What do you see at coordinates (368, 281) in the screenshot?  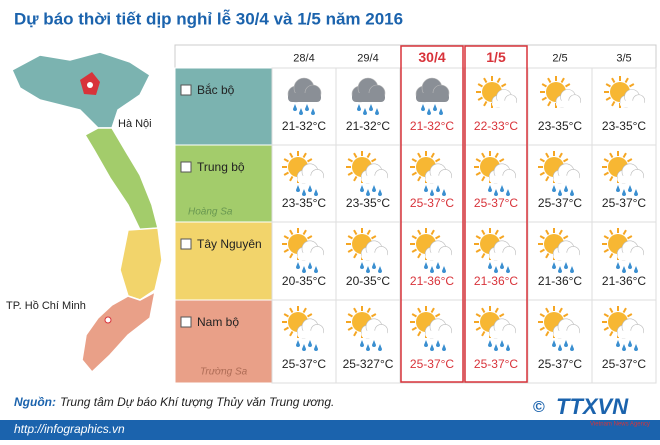 I see `temperature: 20-35°C` at bounding box center [368, 281].